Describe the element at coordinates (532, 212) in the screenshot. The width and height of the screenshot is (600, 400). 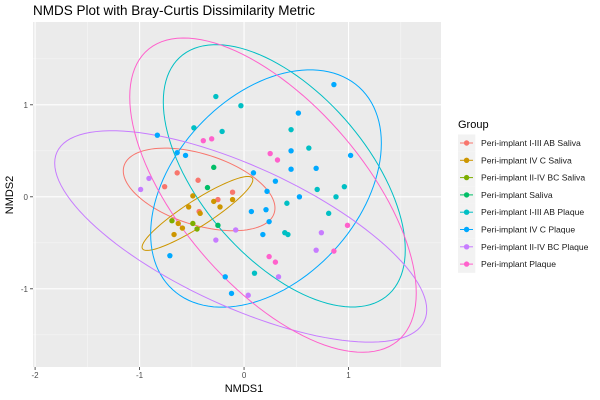
I see `legend-label: Peri-implant I-III AB Plaque` at that location.